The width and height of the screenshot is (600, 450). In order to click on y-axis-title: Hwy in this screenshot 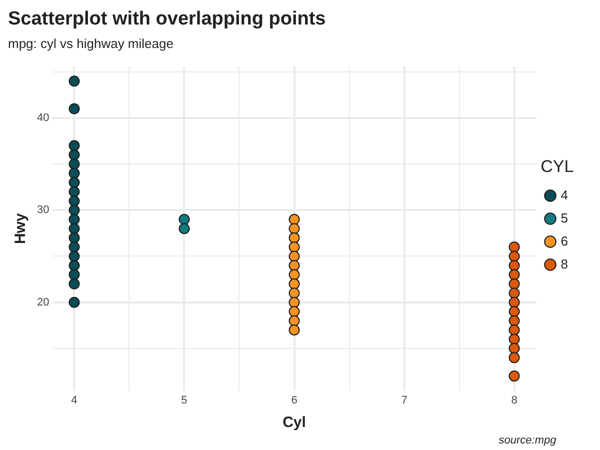, I will do `click(21, 228)`.